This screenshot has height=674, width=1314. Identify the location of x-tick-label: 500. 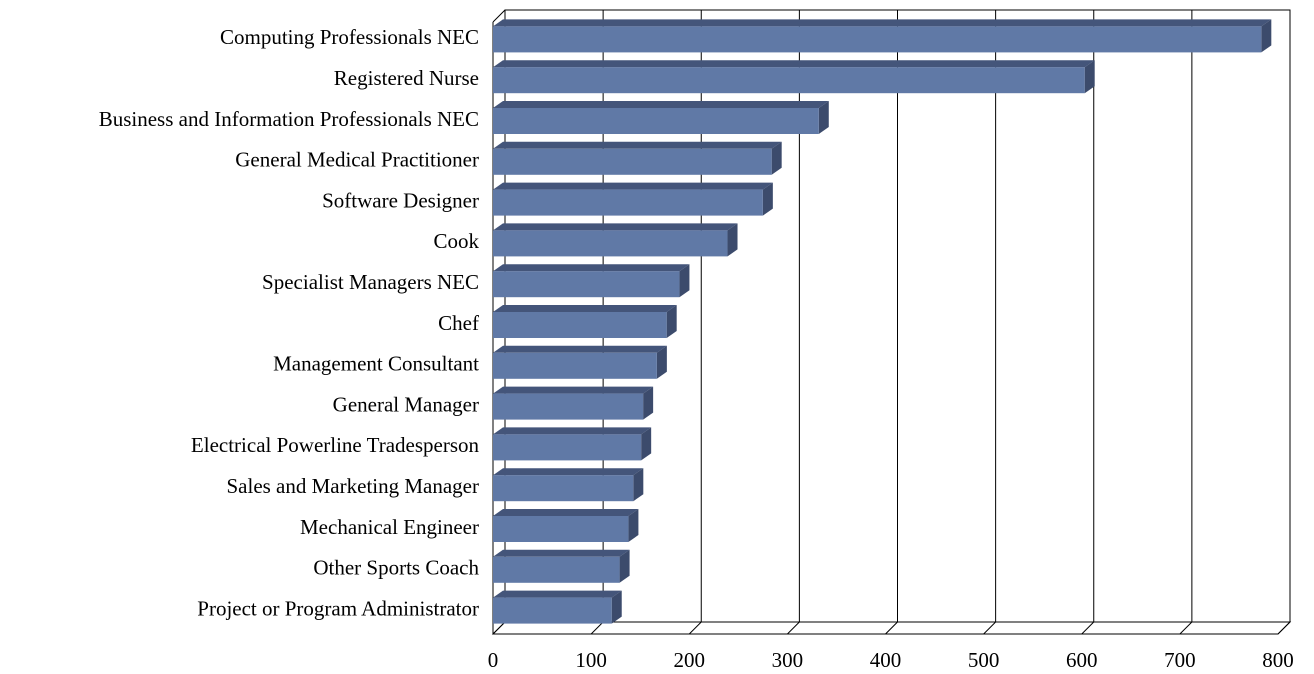
(984, 660).